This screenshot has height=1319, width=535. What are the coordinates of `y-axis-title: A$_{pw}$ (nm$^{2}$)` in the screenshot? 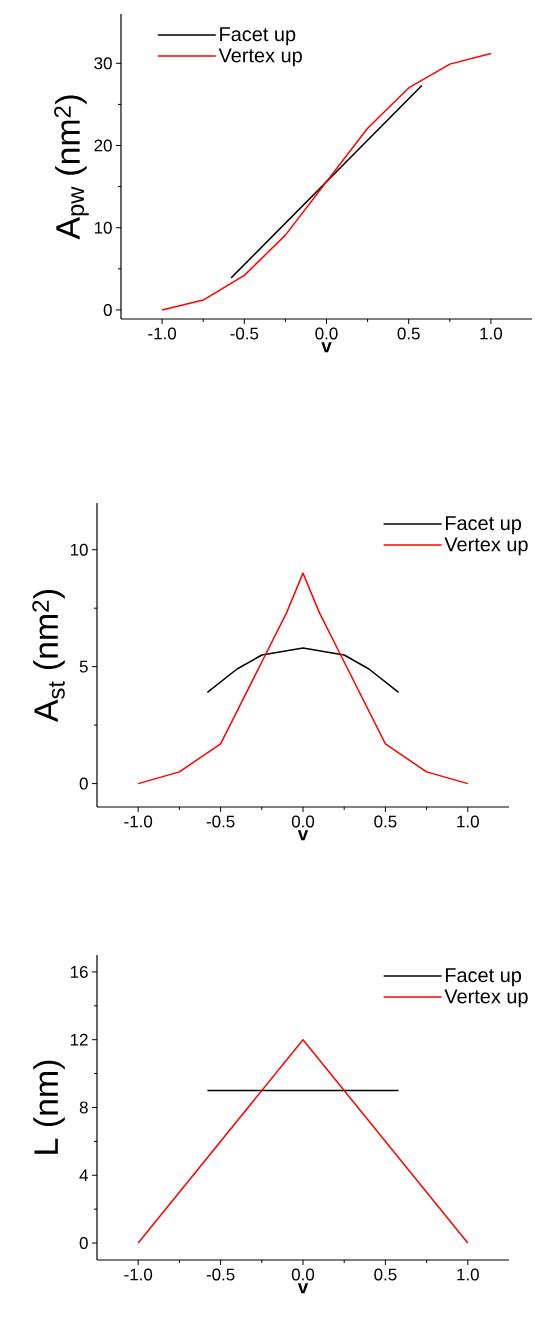 It's located at (71, 167).